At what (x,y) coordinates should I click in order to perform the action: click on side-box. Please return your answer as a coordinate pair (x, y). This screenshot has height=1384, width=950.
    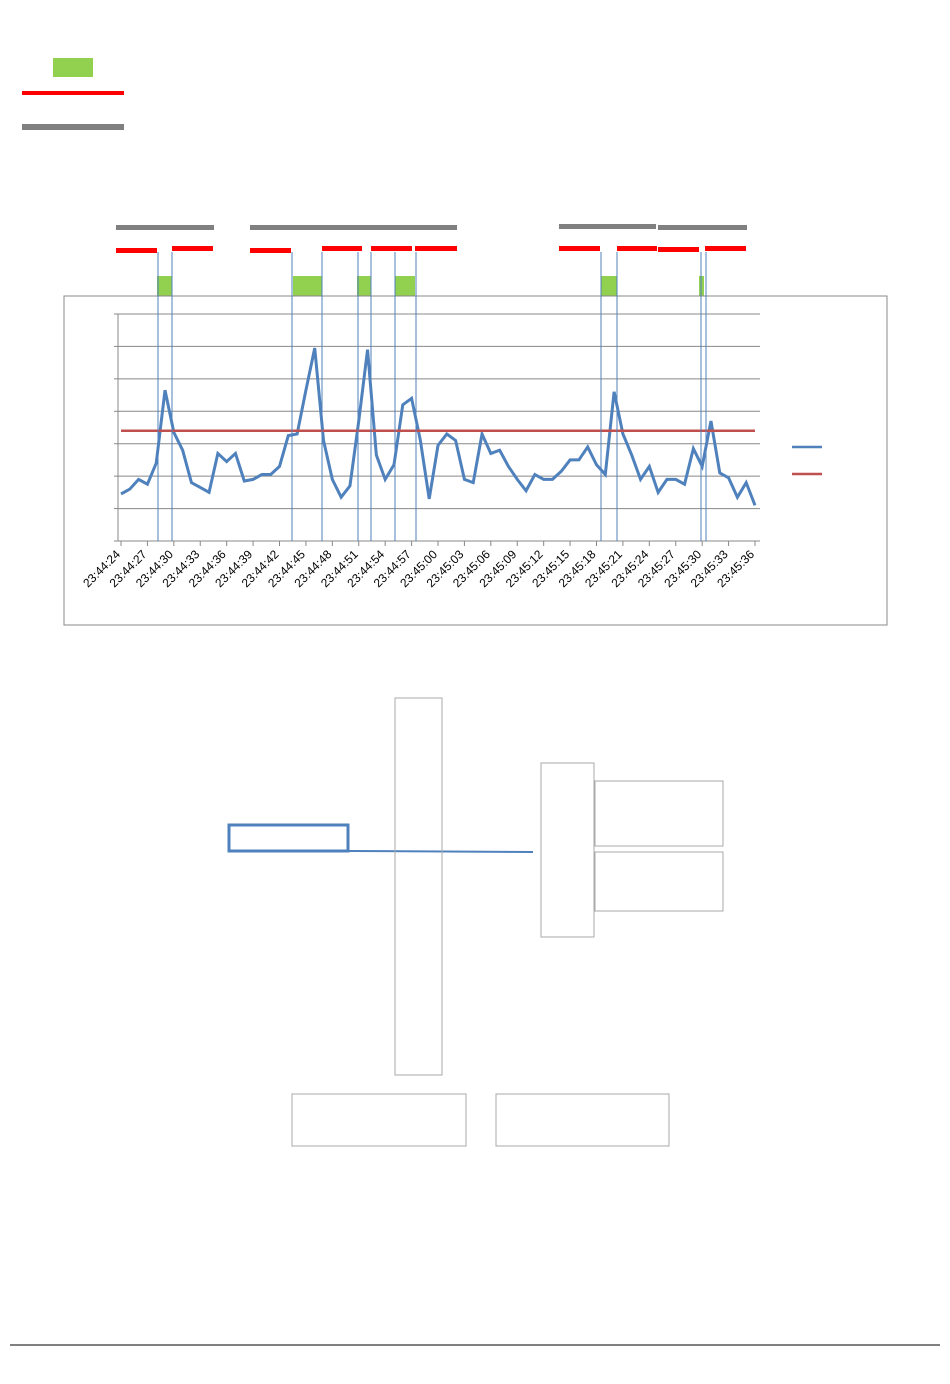
    Looking at the image, I should click on (567, 850).